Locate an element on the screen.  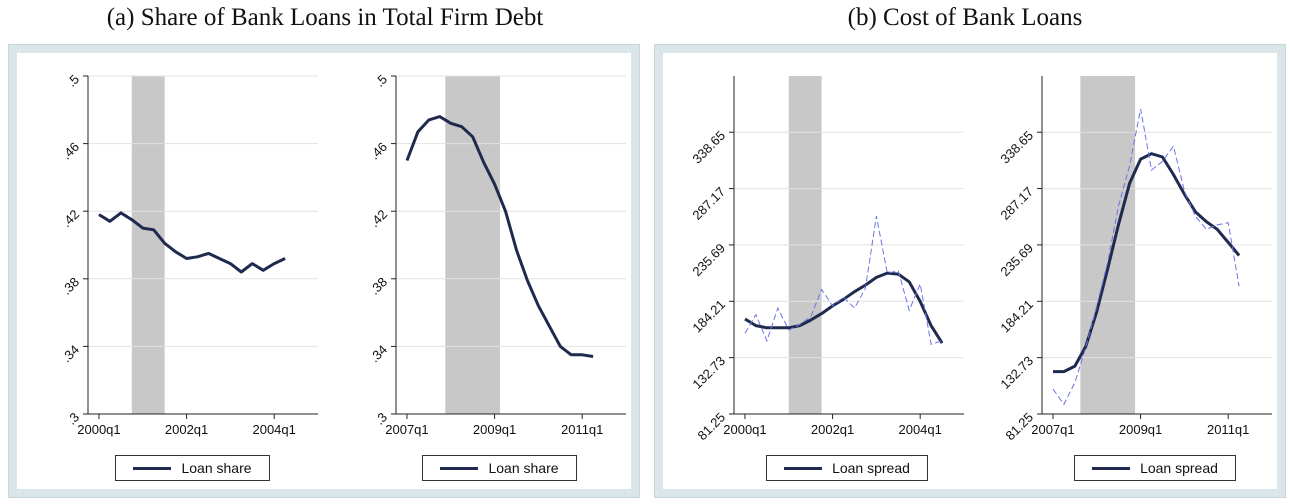
legend-spread-2007: Loan spread is located at coordinates (1155, 468).